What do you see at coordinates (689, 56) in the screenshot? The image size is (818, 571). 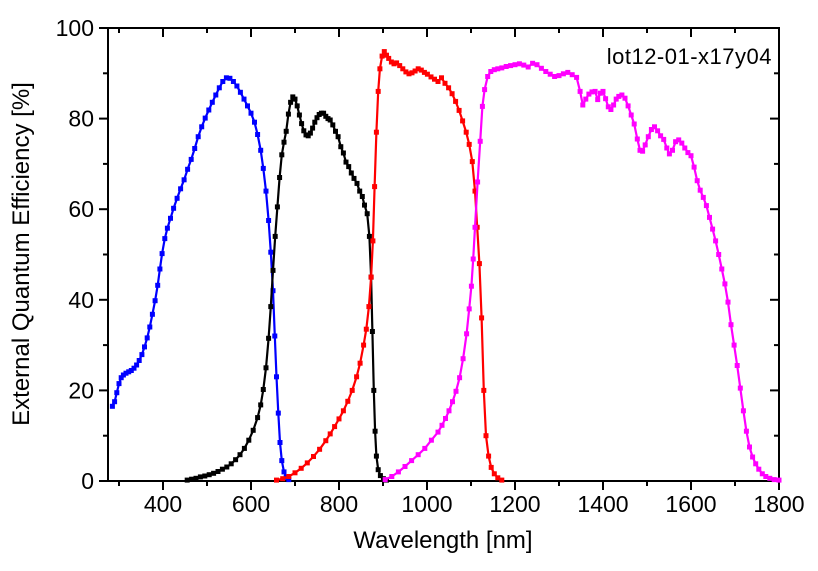 I see `lot-annotation: lot12-01-x17y04` at bounding box center [689, 56].